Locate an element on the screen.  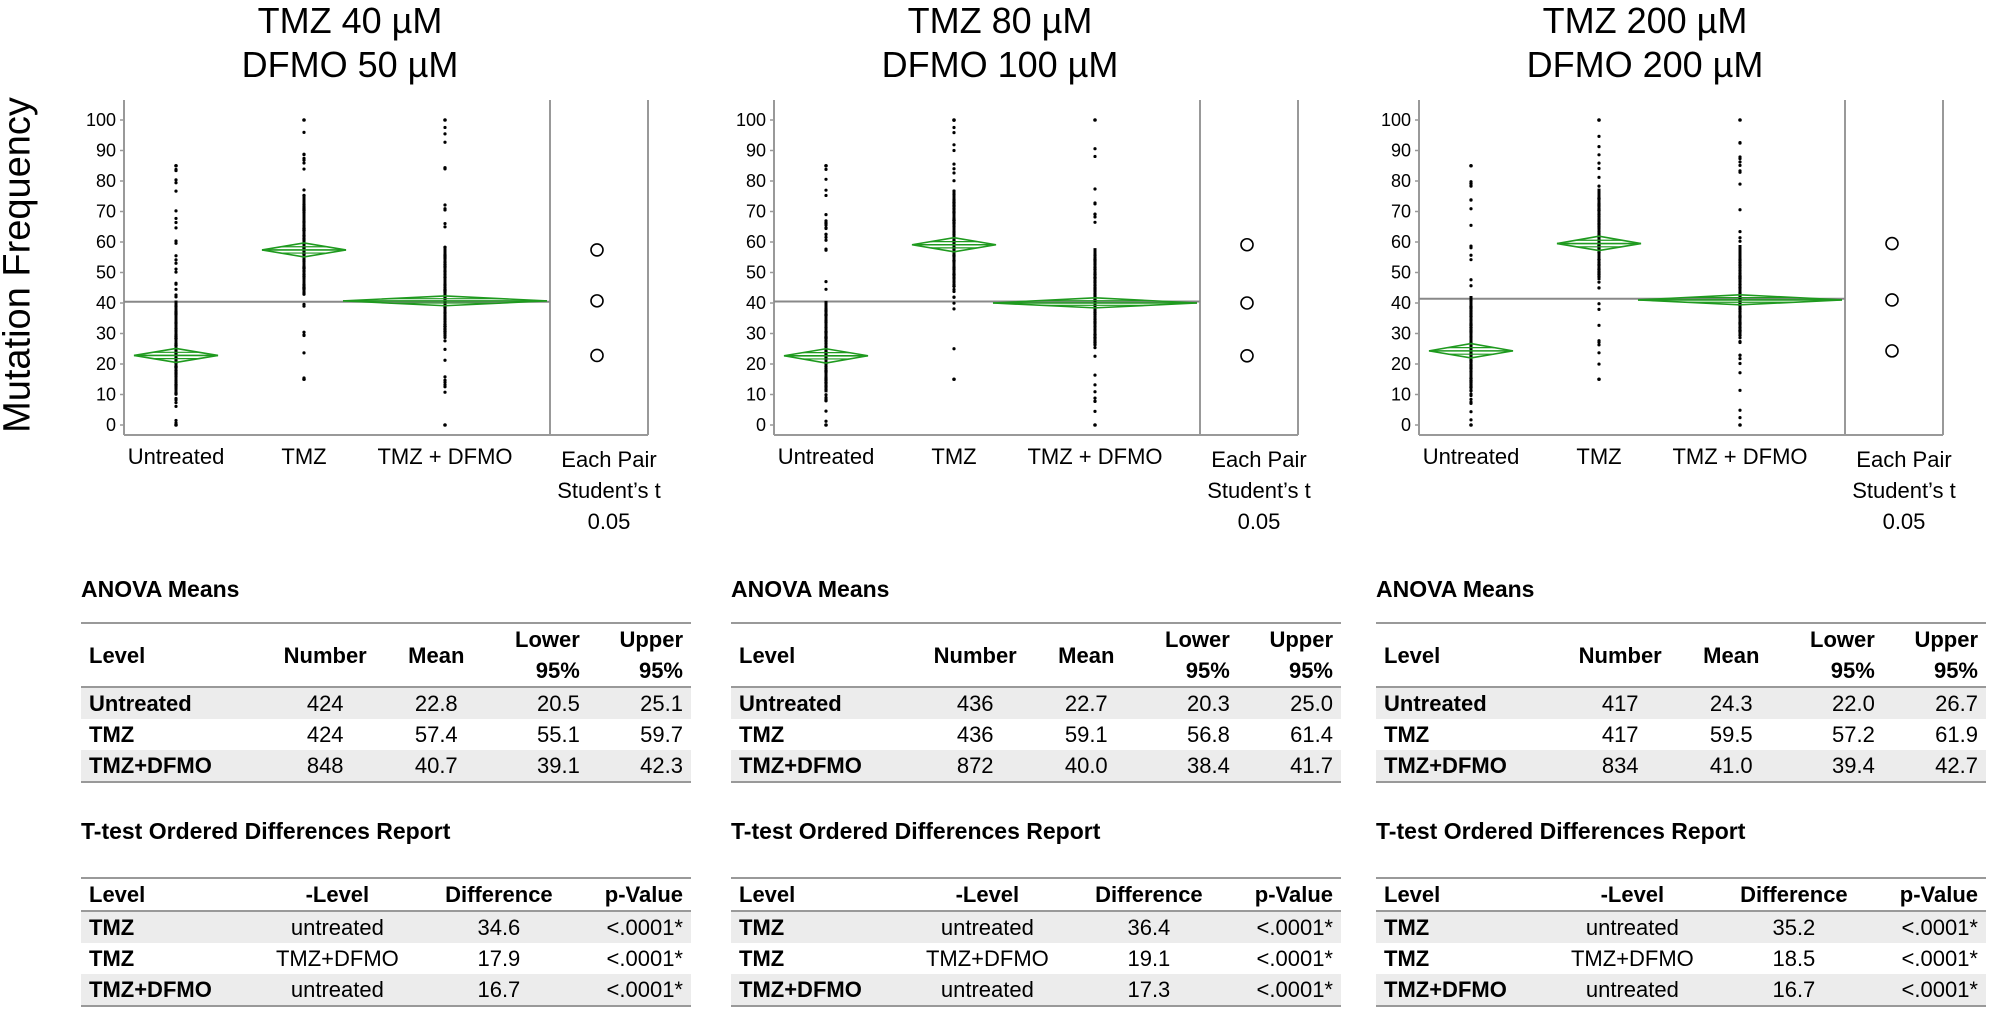
anova-cell-mean: 41.0 is located at coordinates (1731, 766).